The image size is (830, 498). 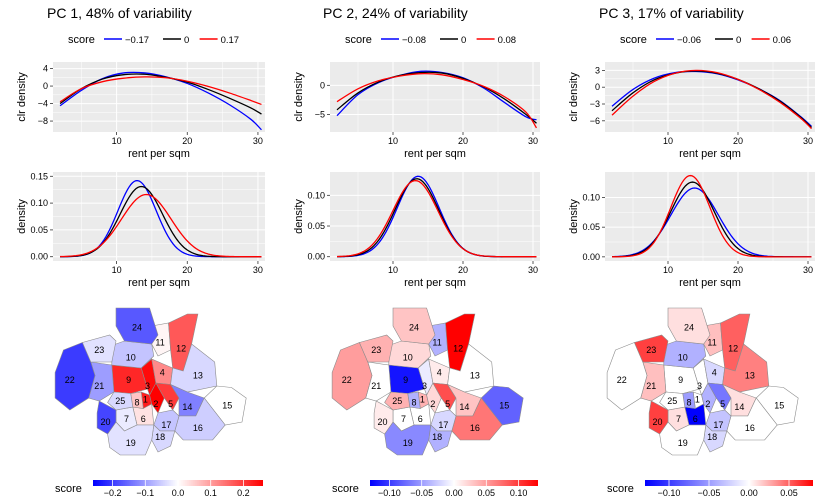 I want to click on district-label: 21, so click(x=376, y=386).